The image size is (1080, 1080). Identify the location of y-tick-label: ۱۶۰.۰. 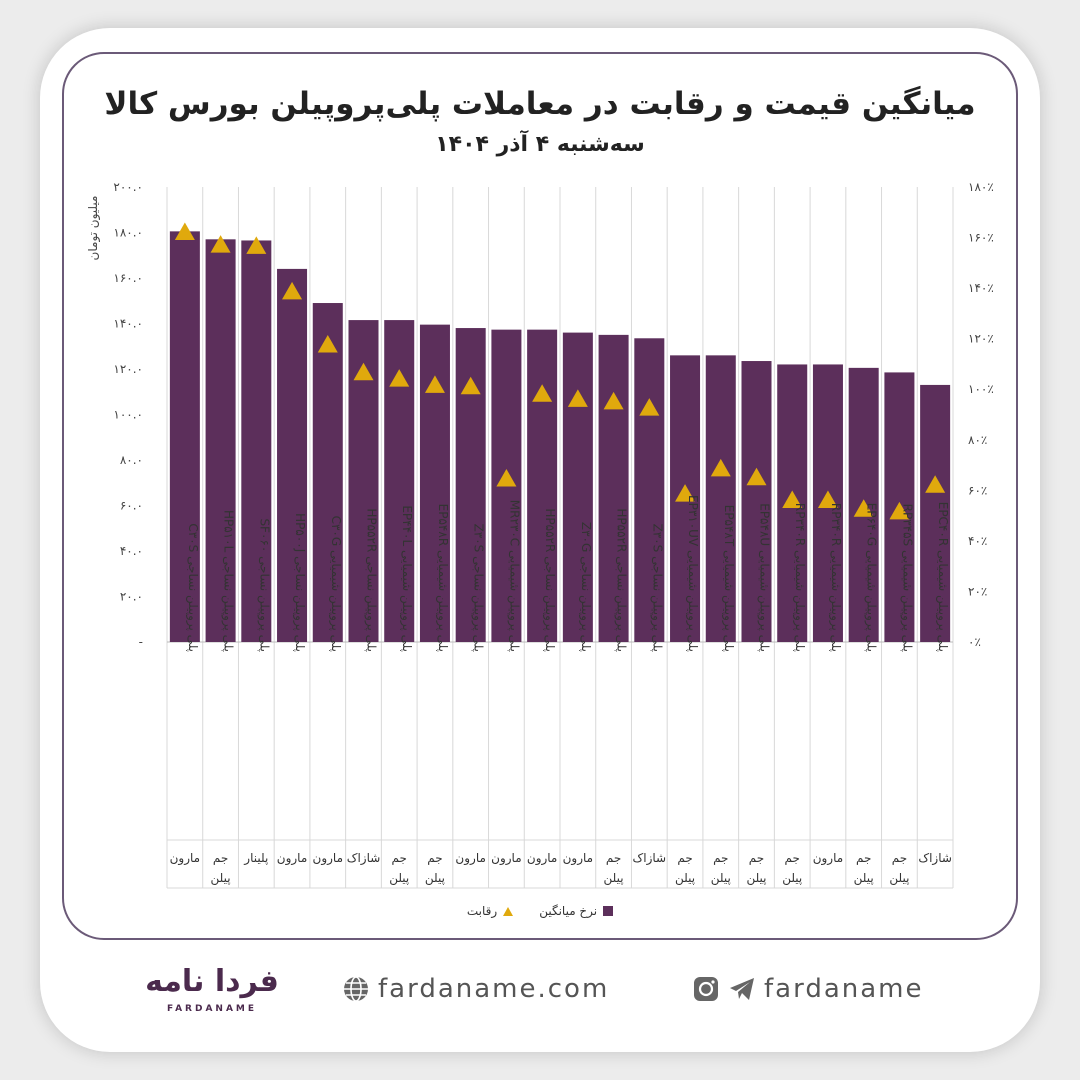
(128, 278).